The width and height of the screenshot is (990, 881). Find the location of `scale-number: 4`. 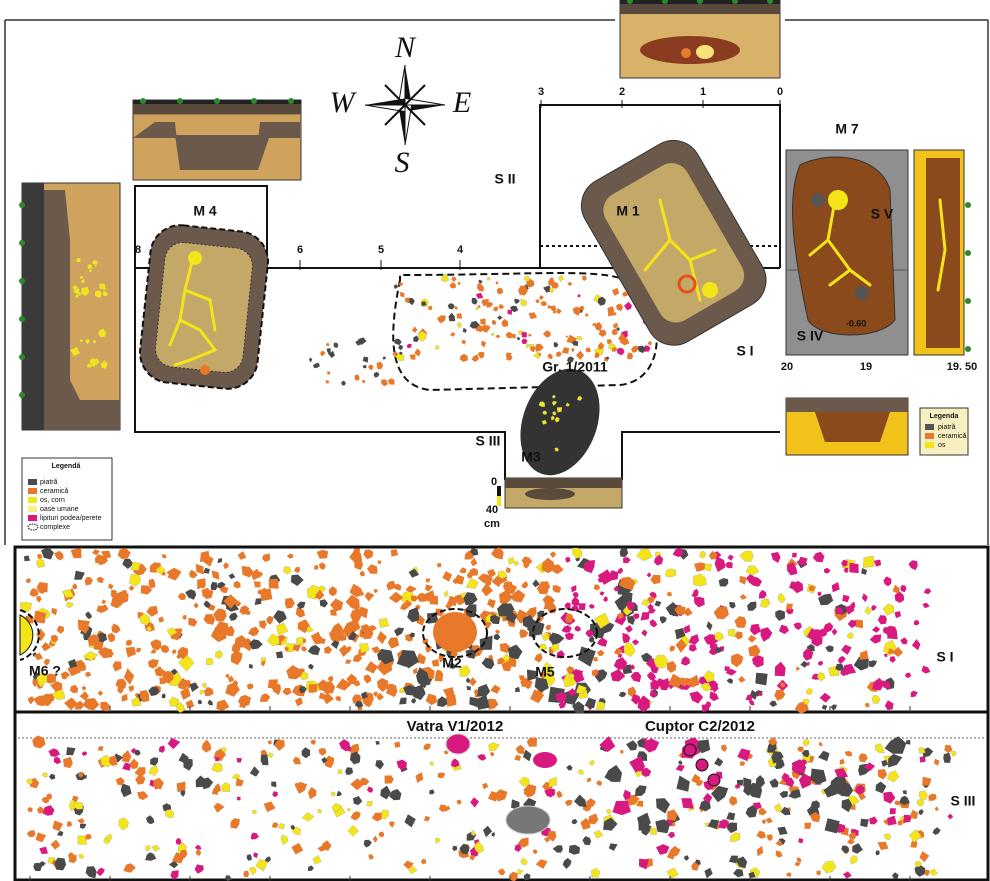

scale-number: 4 is located at coordinates (460, 250).